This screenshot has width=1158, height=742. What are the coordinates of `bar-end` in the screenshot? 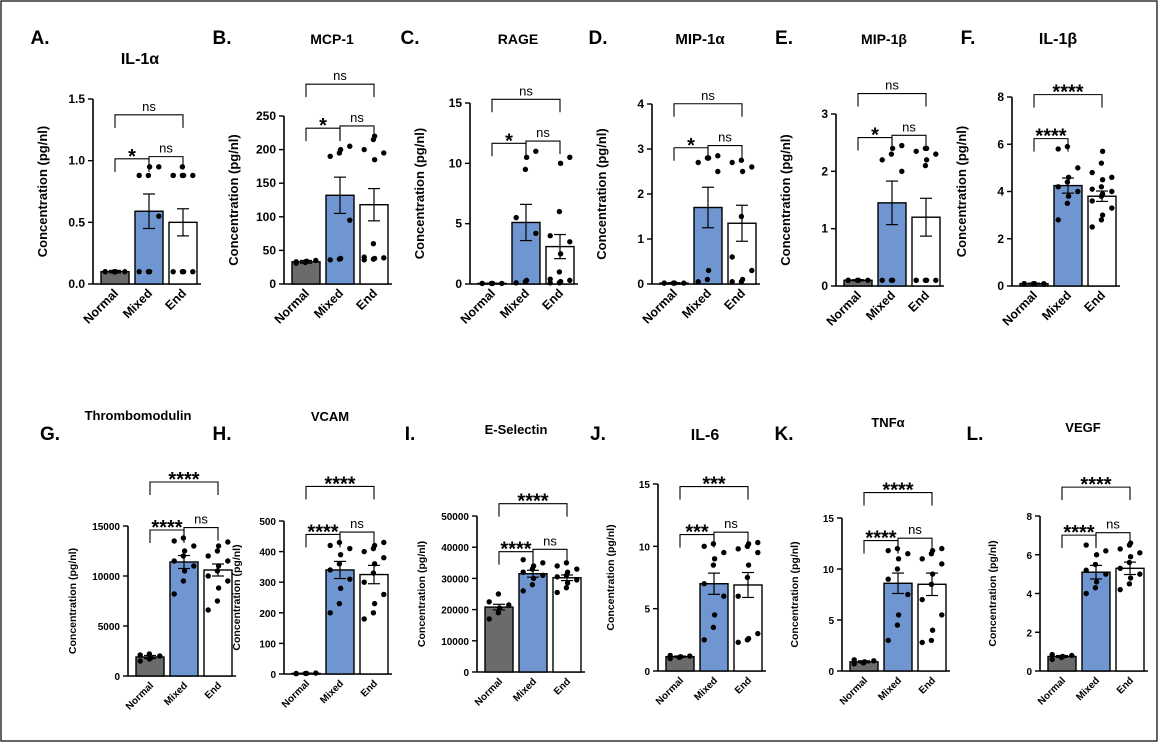 It's located at (374, 624).